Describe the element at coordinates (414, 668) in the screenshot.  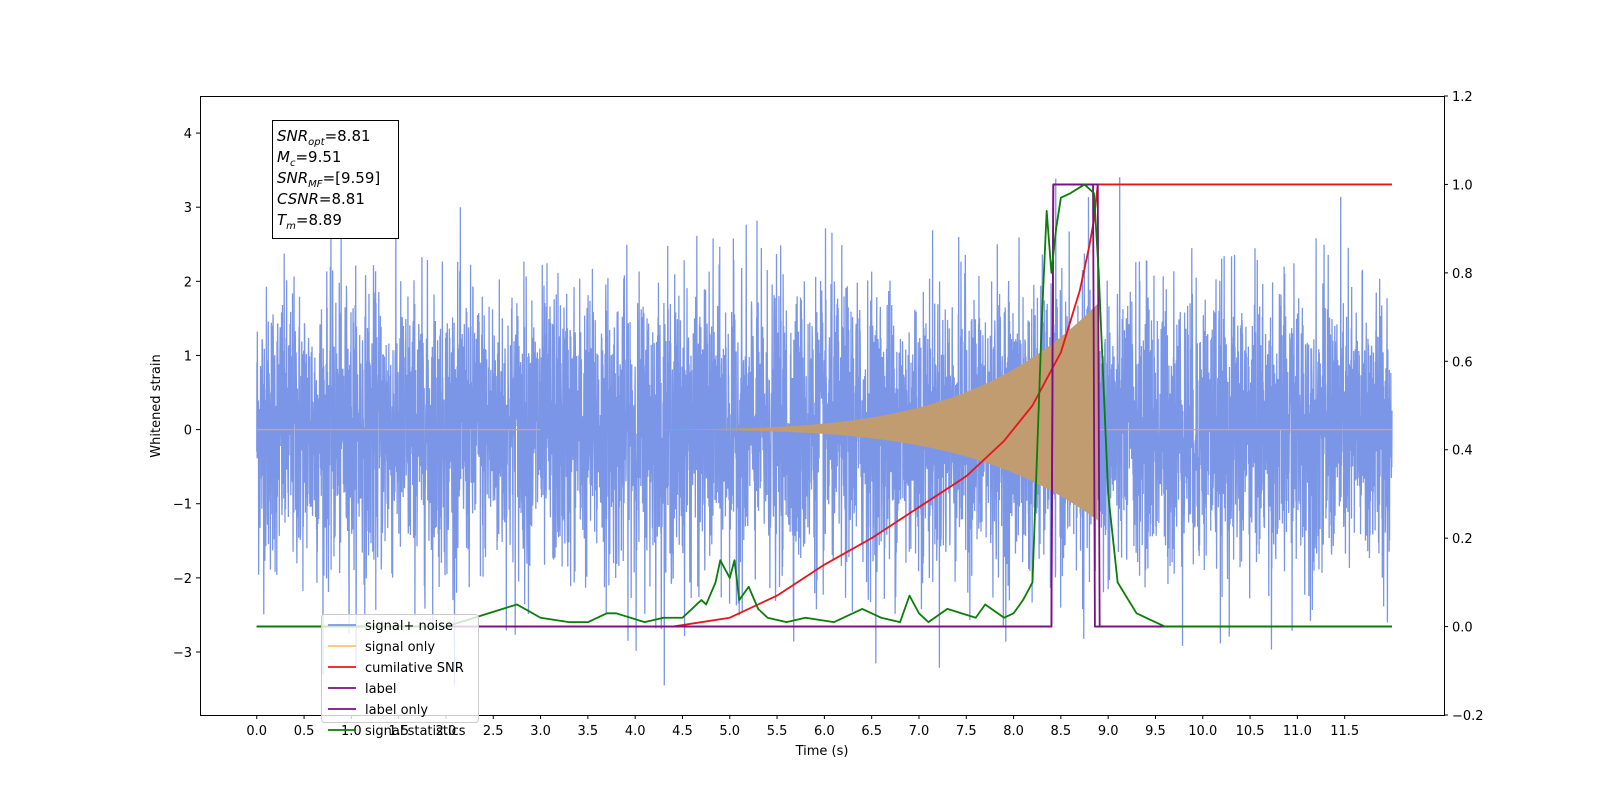
I see `legend-entry: cumilative SNR` at that location.